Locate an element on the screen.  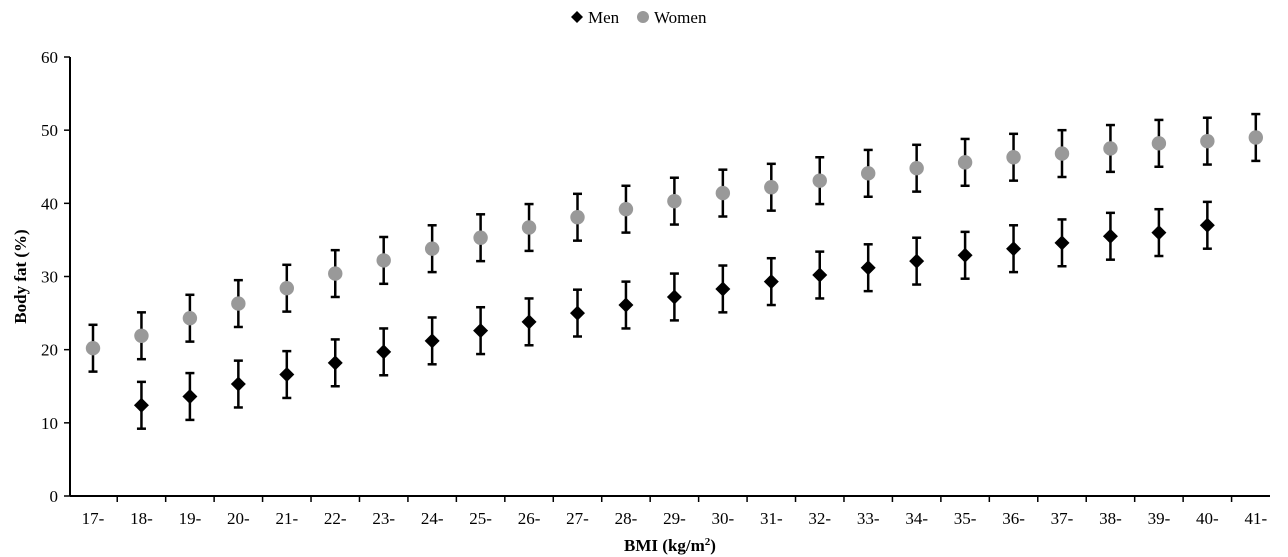
y-tick-label: 40 is located at coordinates (49, 203).